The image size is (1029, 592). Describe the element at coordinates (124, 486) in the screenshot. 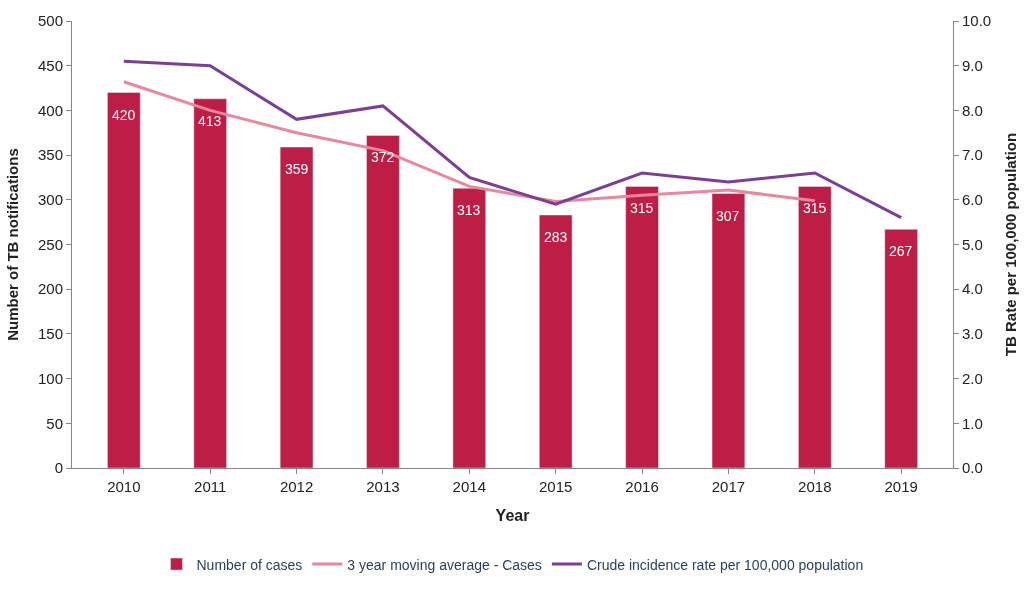

I see `x-tick-label: 2010` at that location.